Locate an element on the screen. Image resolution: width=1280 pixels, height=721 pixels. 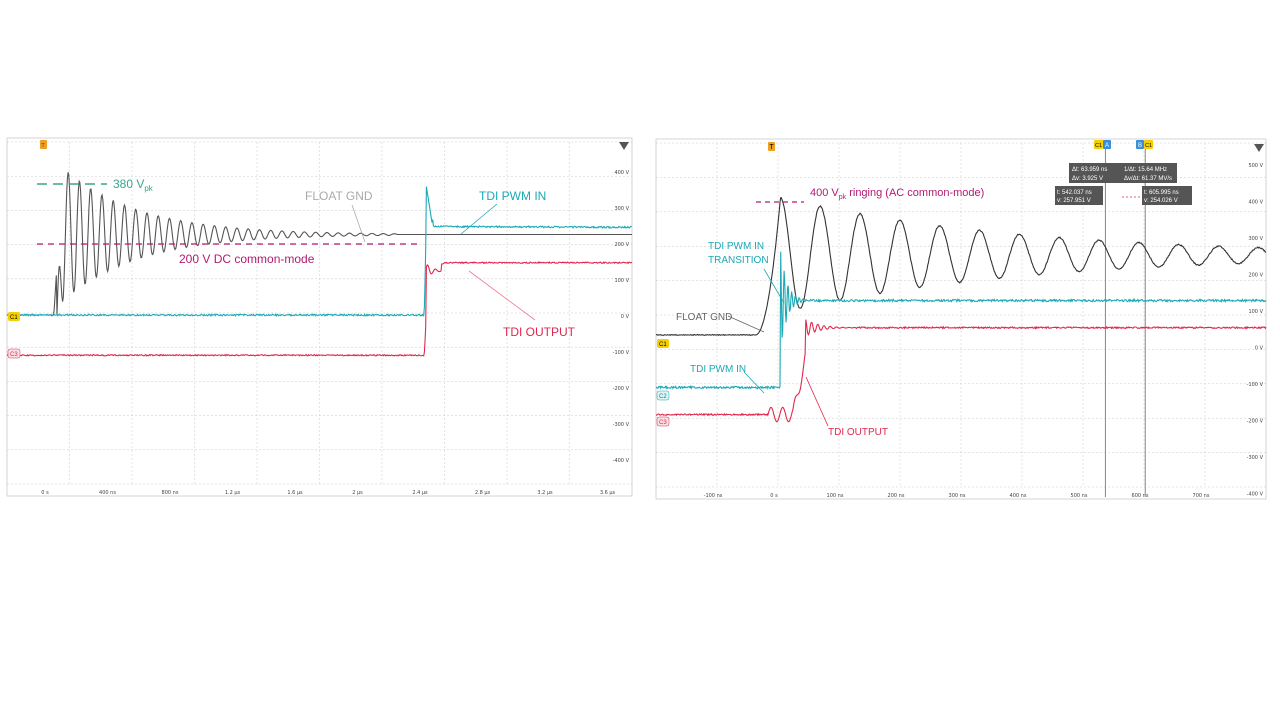
cursor-tag-b-label: B is located at coordinates (1140, 146).